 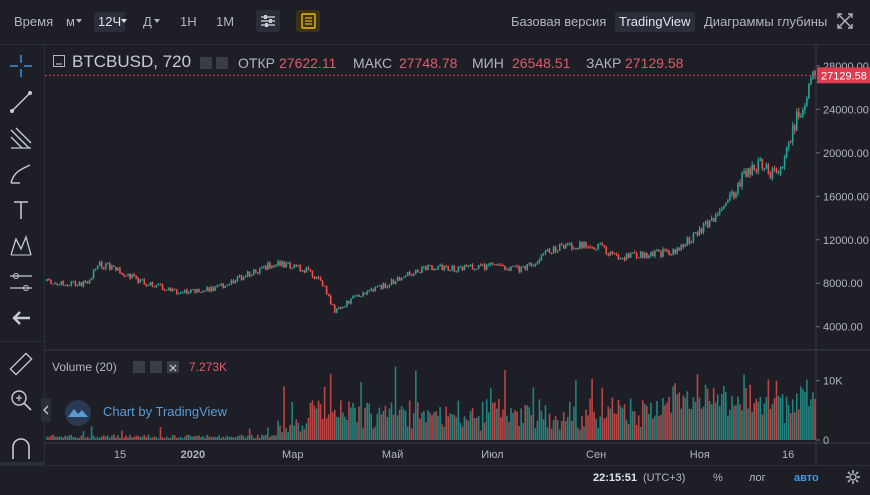 What do you see at coordinates (655, 22) in the screenshot?
I see `tradingview-tab: TradingView` at bounding box center [655, 22].